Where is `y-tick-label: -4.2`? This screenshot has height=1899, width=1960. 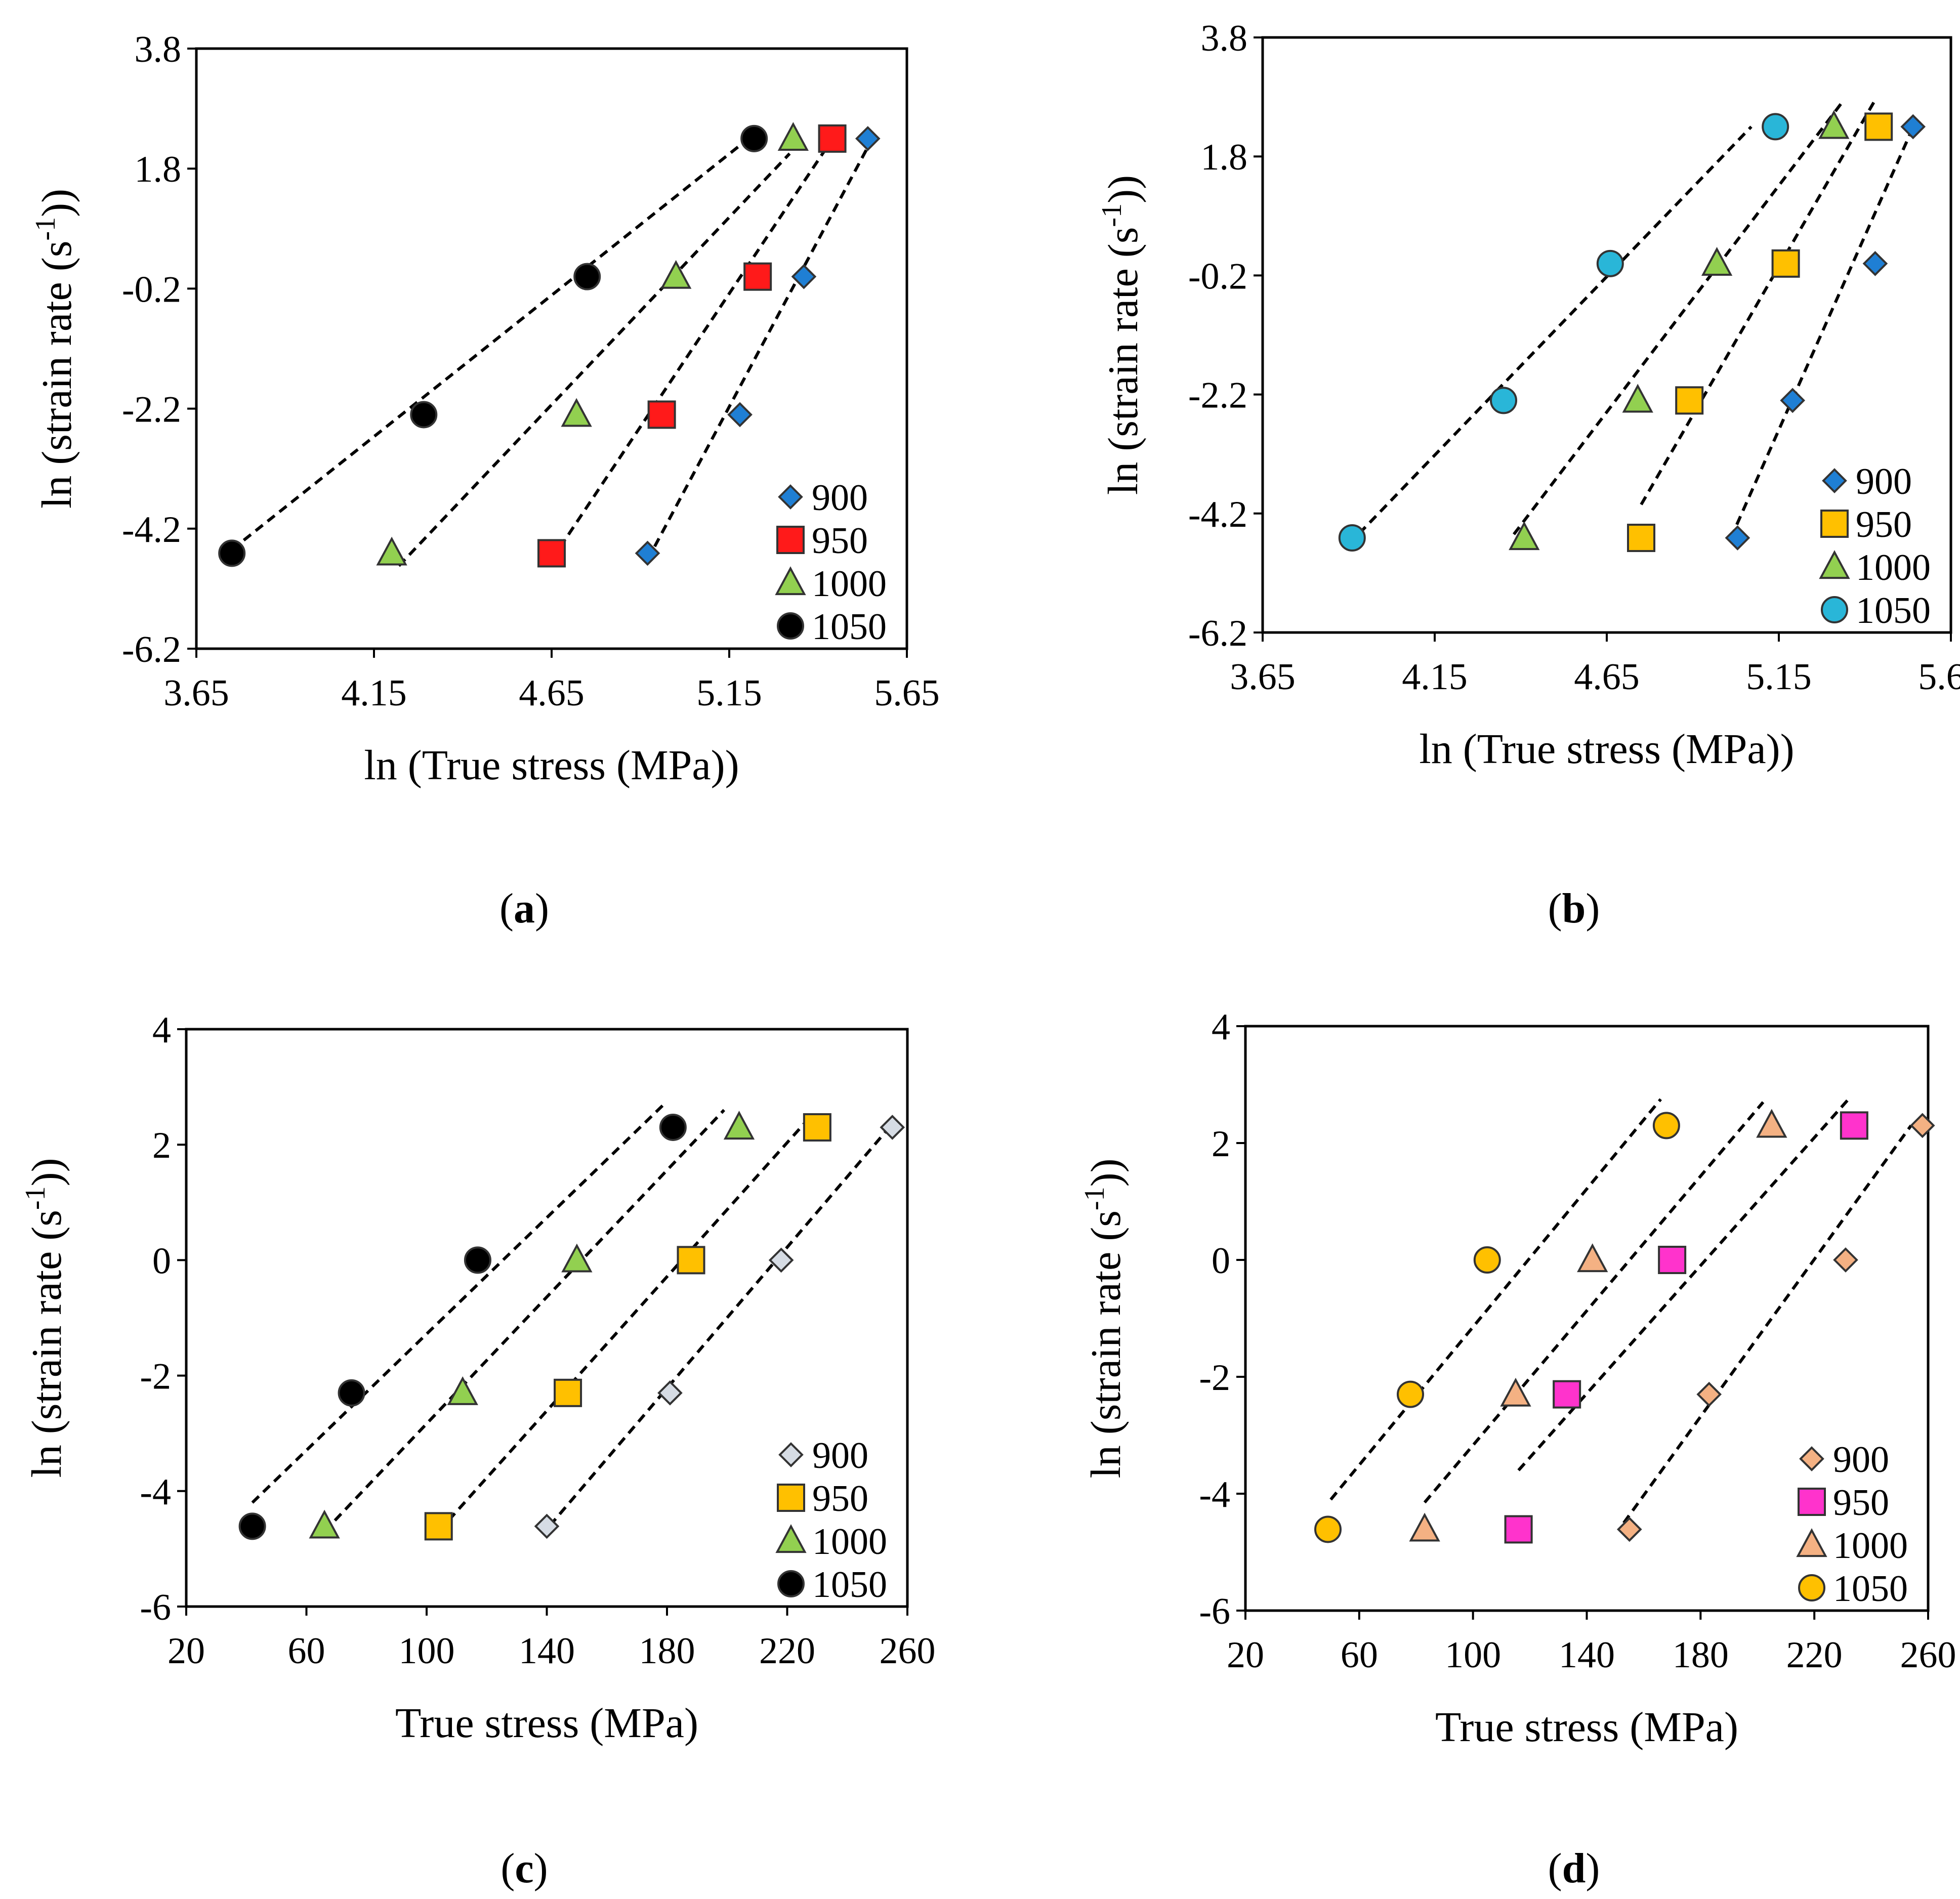 y-tick-label: -4.2 is located at coordinates (1217, 514).